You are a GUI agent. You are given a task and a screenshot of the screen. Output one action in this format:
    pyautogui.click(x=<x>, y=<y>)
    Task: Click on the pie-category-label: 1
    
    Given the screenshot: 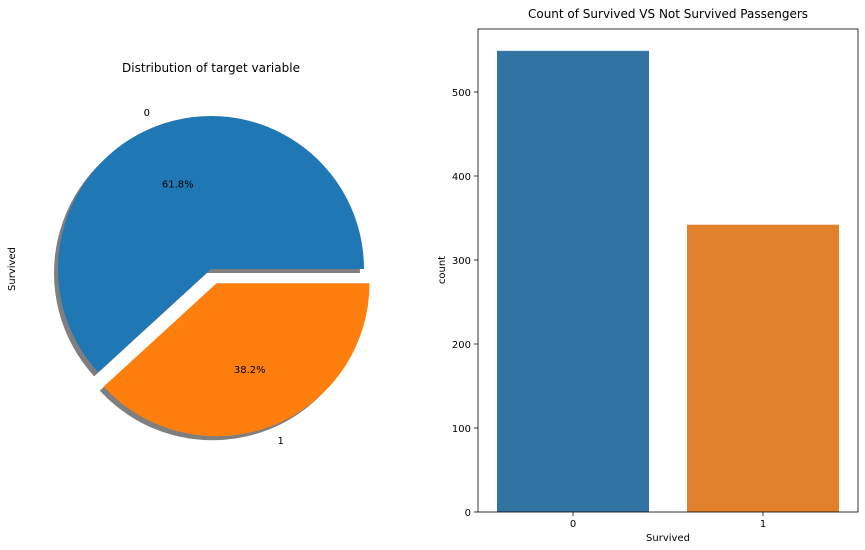 What is the action you would take?
    pyautogui.click(x=281, y=441)
    